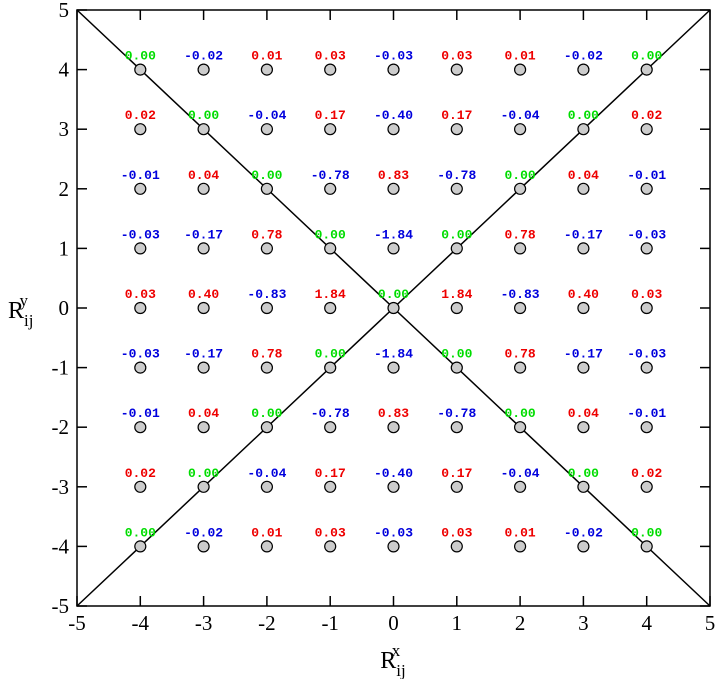 This screenshot has height=679, width=717. What do you see at coordinates (61, 368) in the screenshot?
I see `y-tick-label: -1` at bounding box center [61, 368].